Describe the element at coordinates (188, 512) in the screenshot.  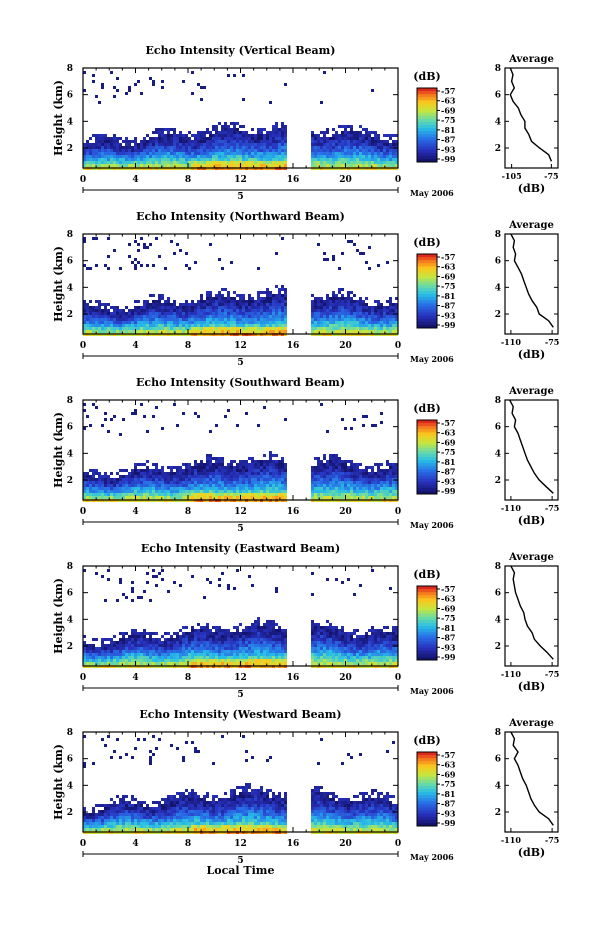
I see `x-tick-label: 8` at that location.